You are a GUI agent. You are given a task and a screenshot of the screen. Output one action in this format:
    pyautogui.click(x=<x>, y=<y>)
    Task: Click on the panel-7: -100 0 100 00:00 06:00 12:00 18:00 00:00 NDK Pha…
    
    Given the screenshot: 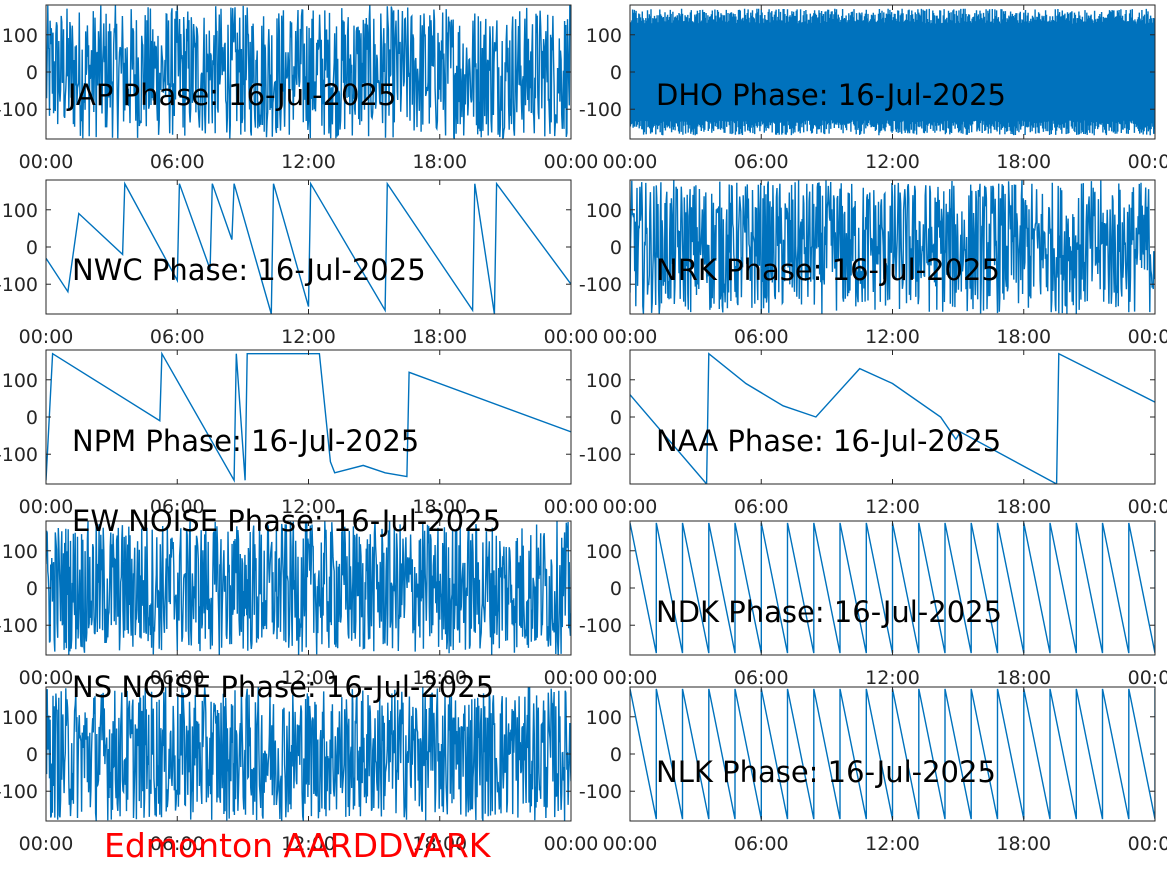 What is the action you would take?
    pyautogui.click(x=873, y=604)
    